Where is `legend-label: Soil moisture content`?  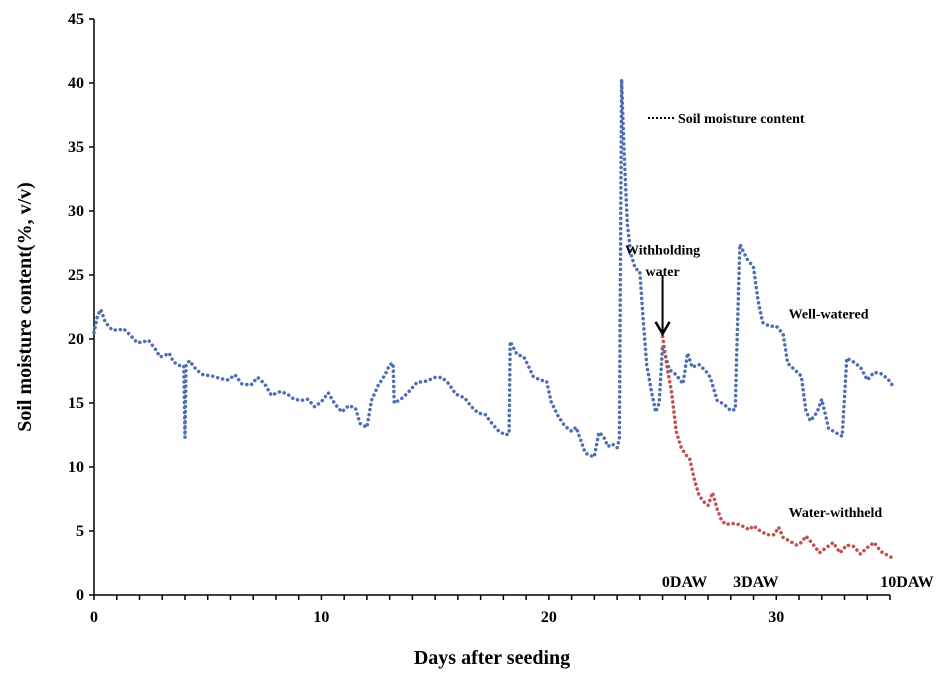 legend-label: Soil moisture content is located at coordinates (741, 119).